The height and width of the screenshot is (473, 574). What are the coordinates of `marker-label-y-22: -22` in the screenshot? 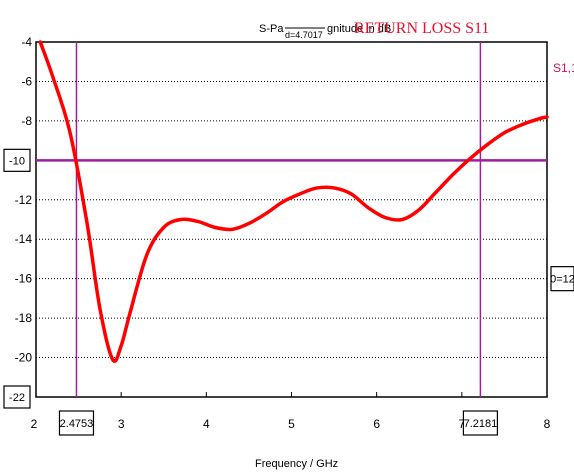 It's located at (17, 398).